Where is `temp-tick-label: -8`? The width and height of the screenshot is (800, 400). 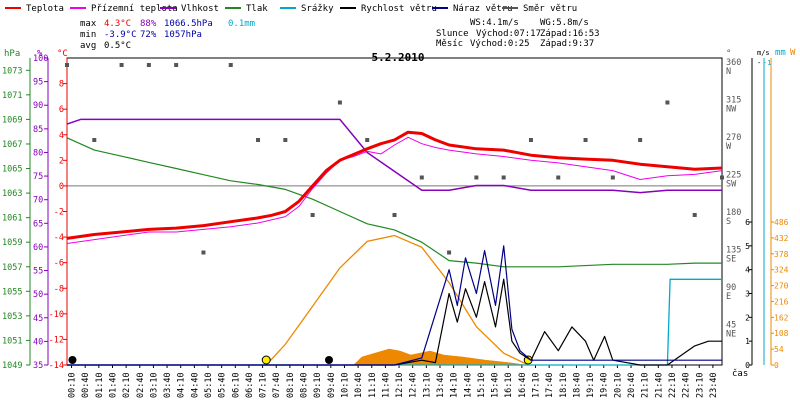
temp-tick-label: -8 is located at coordinates (59, 289).